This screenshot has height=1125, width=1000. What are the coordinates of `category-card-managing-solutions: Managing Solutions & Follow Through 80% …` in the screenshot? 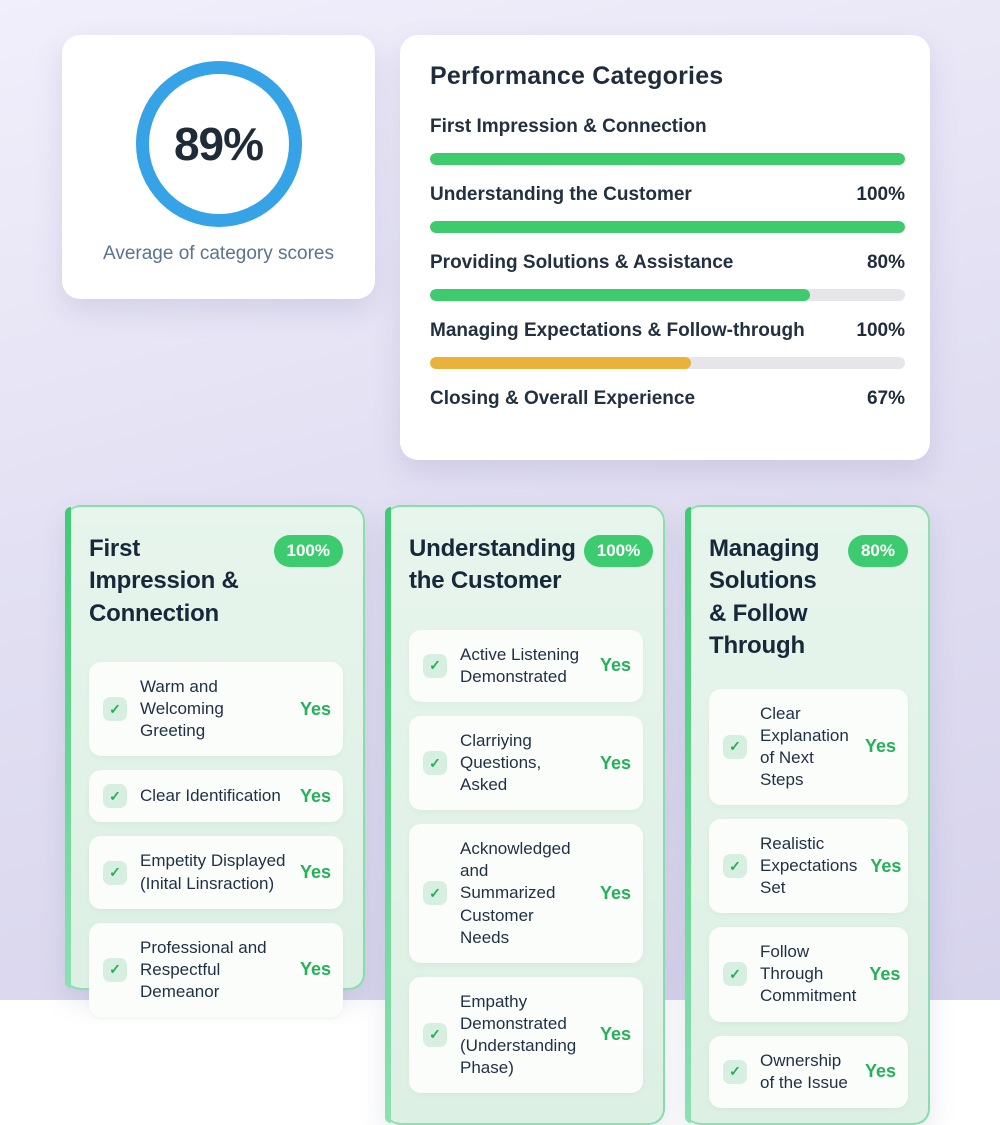 It's located at (807, 815).